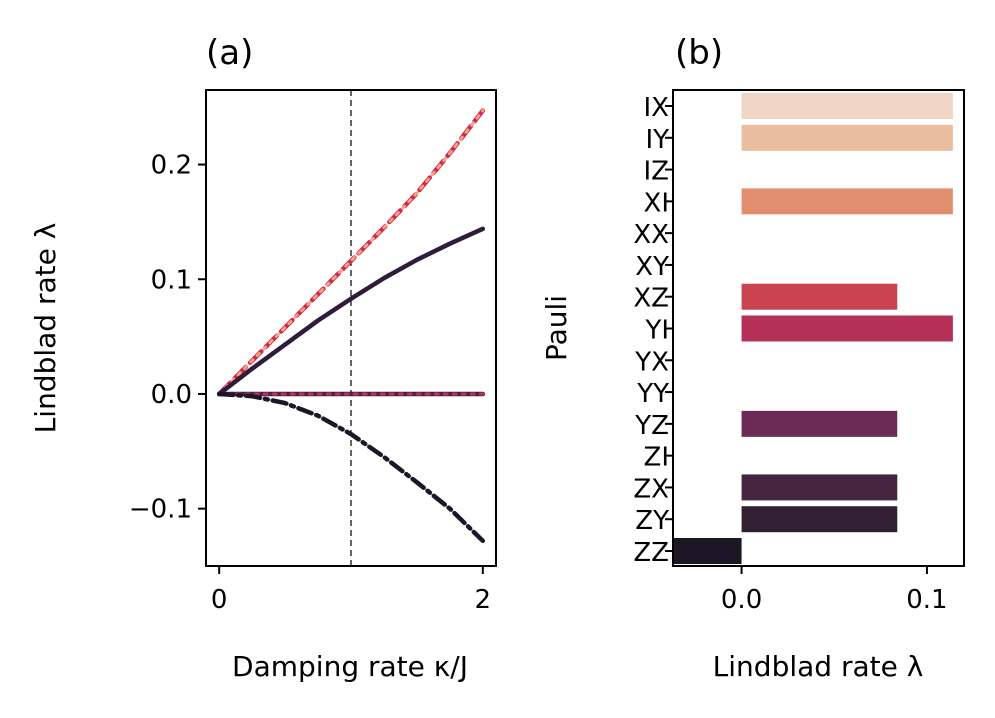 The width and height of the screenshot is (995, 718). I want to click on panel-b-category-label: IX, so click(656, 108).